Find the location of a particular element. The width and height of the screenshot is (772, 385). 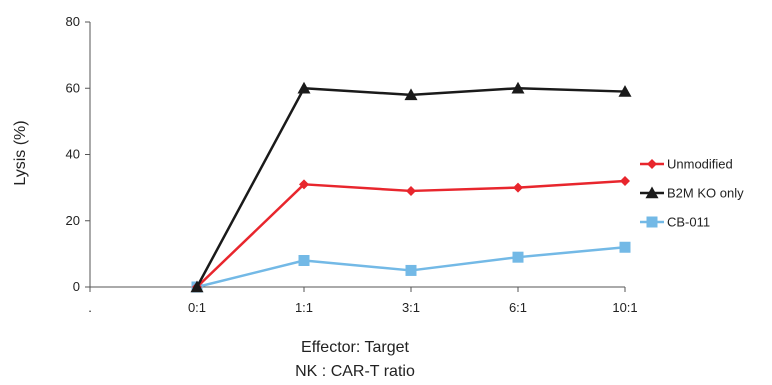

x-axis-ticks: . 0:1 1:1 3:1 6:1 10:1 is located at coordinates (363, 301).